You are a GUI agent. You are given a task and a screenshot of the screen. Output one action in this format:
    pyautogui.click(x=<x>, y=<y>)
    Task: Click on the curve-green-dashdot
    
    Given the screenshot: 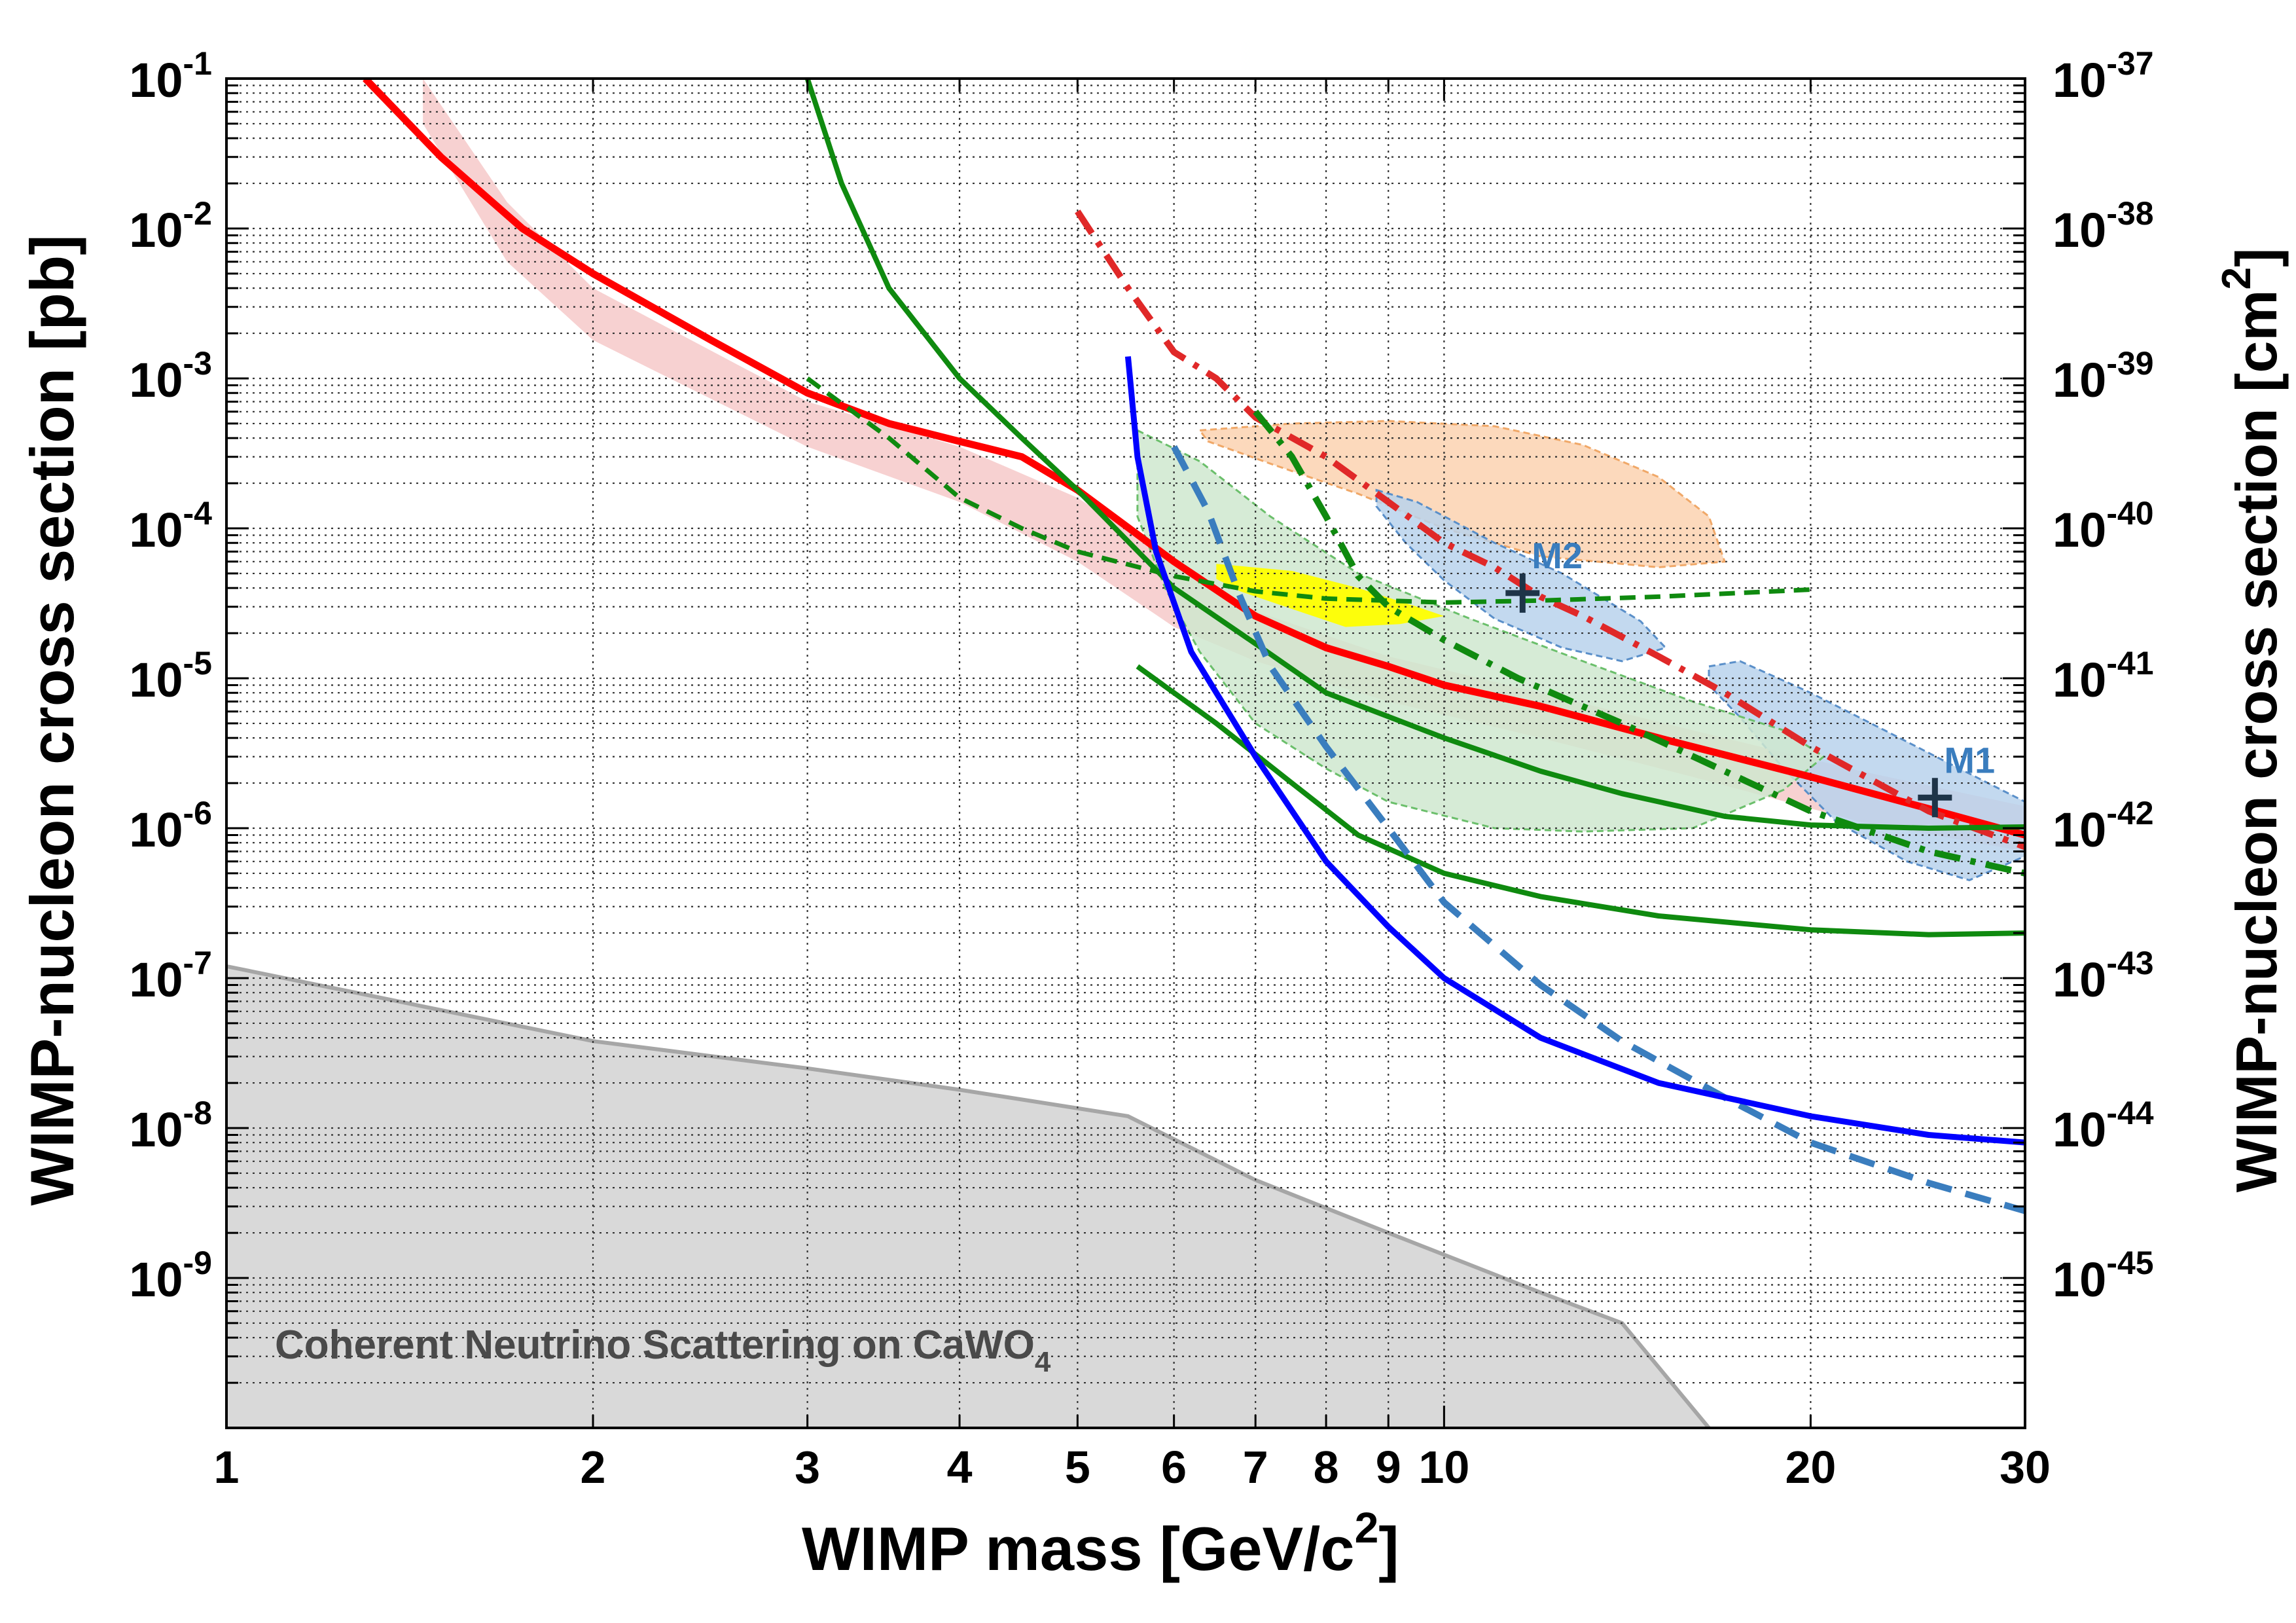 What is the action you would take?
    pyautogui.click(x=1639, y=643)
    